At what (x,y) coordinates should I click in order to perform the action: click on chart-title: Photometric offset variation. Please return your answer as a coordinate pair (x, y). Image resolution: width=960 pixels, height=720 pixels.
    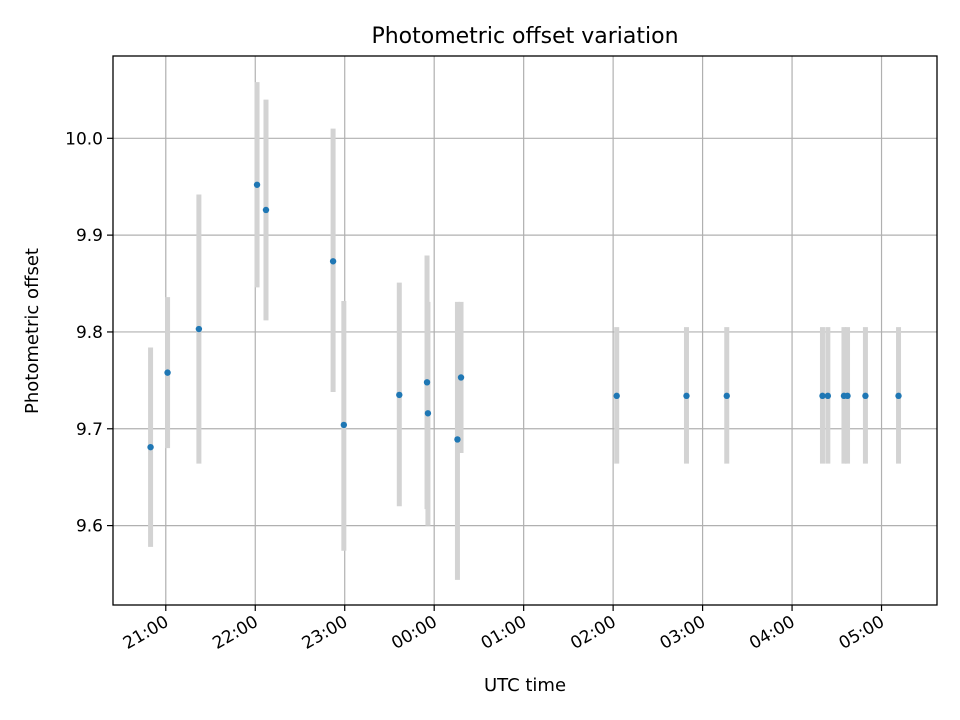
    Looking at the image, I should click on (524, 36).